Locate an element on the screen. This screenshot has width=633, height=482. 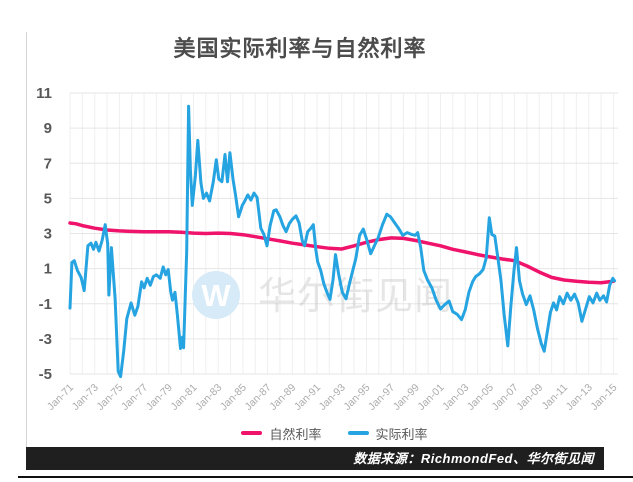
x-tick-label: Jan-13 is located at coordinates (579, 397).